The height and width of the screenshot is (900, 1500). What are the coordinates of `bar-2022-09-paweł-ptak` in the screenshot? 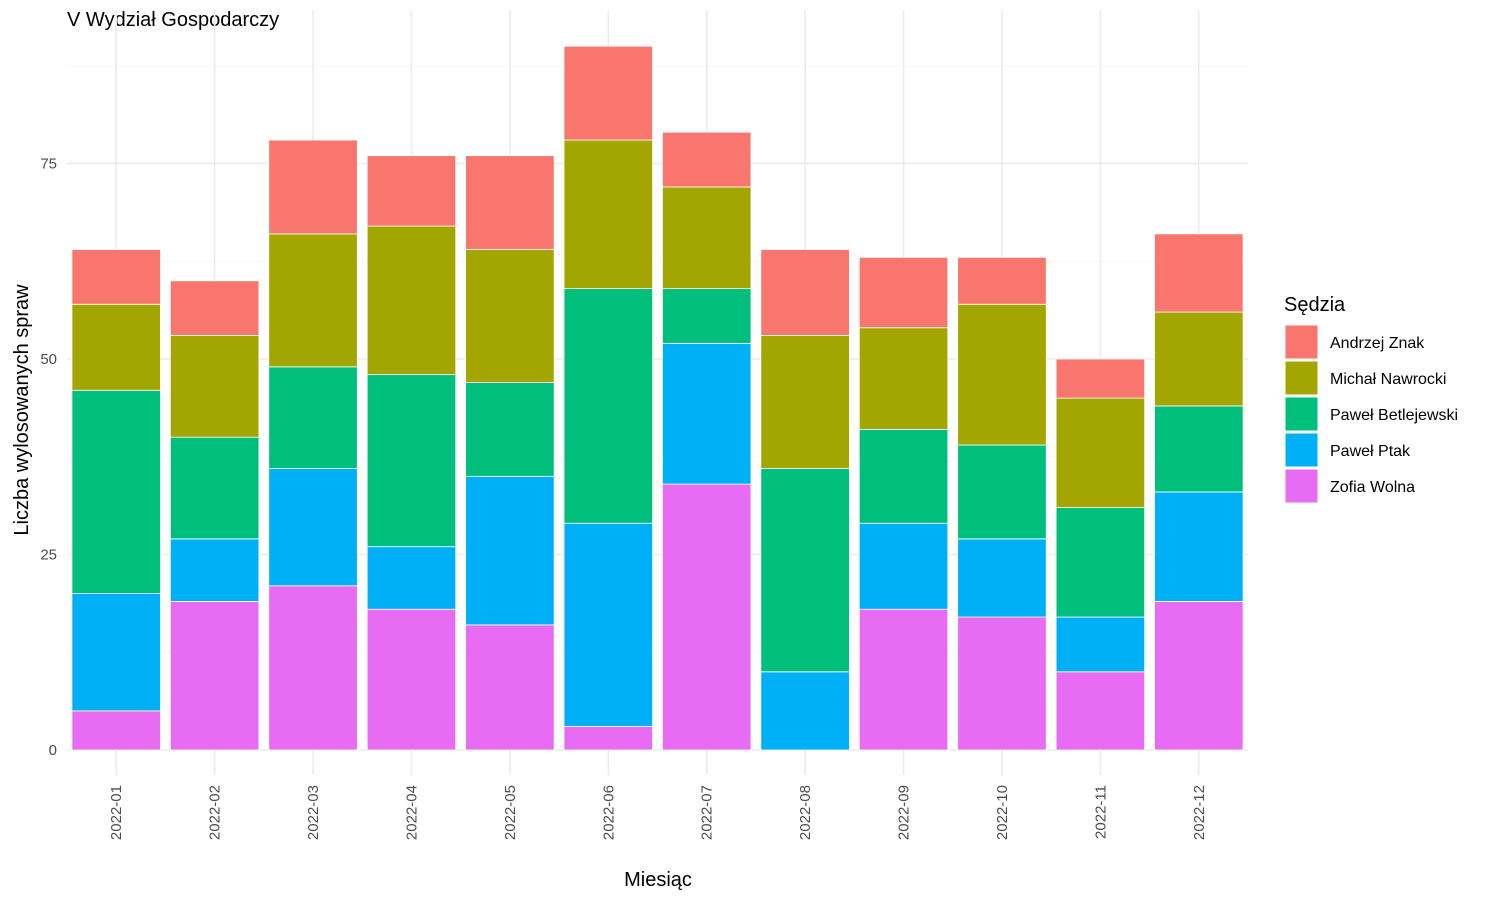 It's located at (903, 566).